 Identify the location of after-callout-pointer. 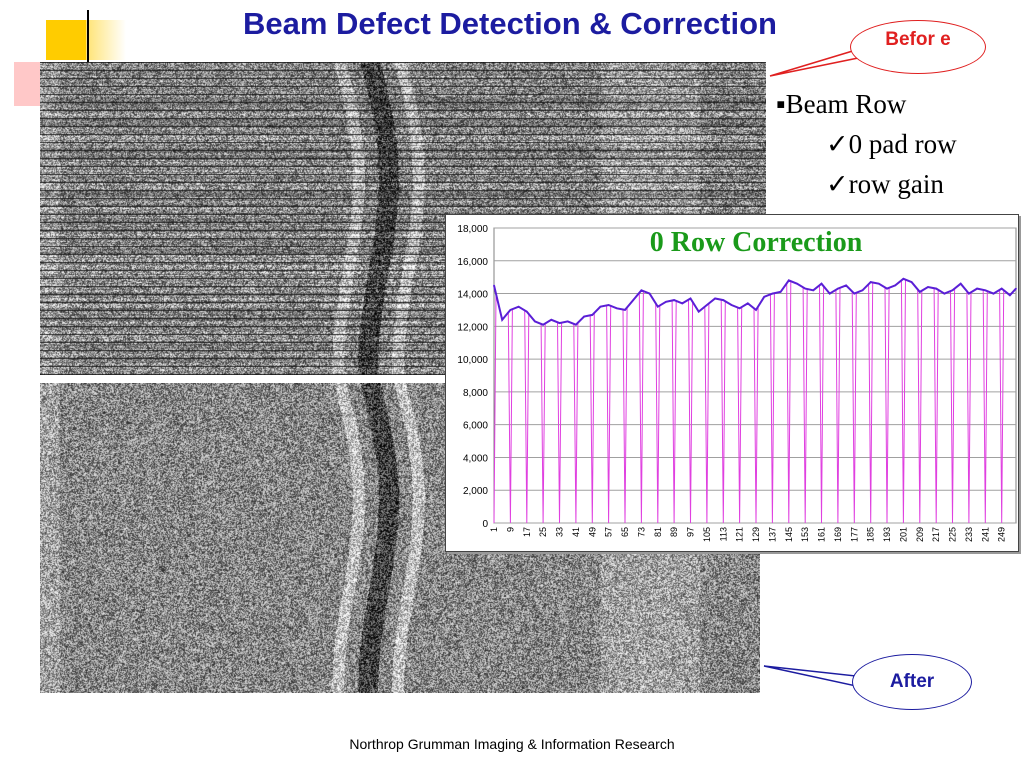
(810, 676).